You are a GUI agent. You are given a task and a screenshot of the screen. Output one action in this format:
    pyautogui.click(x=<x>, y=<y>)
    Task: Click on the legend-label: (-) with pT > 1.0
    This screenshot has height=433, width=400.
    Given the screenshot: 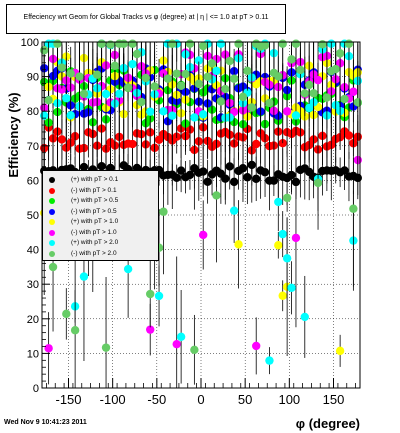 What is the action you would take?
    pyautogui.click(x=94, y=232)
    